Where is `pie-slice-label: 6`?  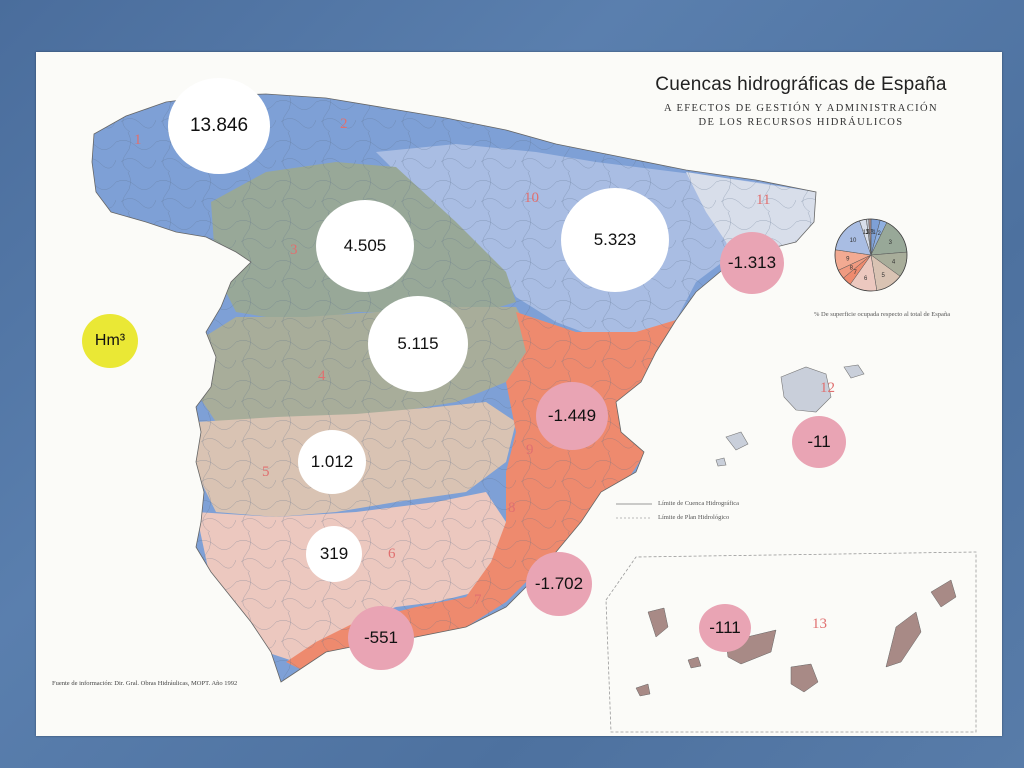 pie-slice-label: 6 is located at coordinates (866, 279).